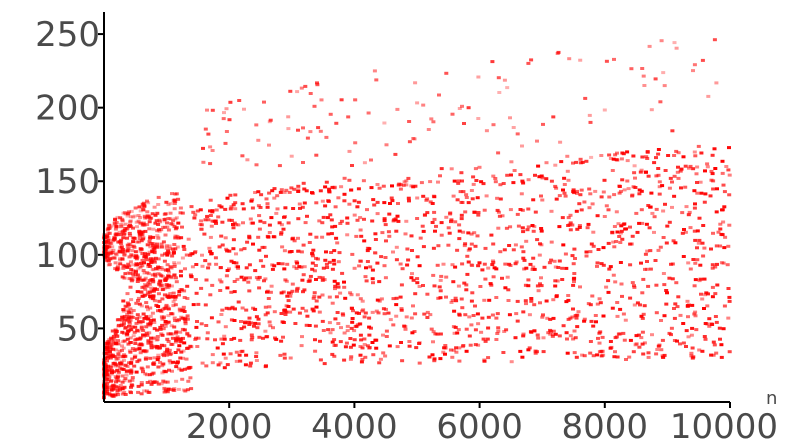 This screenshot has height=440, width=796. Describe the element at coordinates (482, 421) in the screenshot. I see `x-axis-ticks: 2000 4000 6000 8000 10000` at that location.